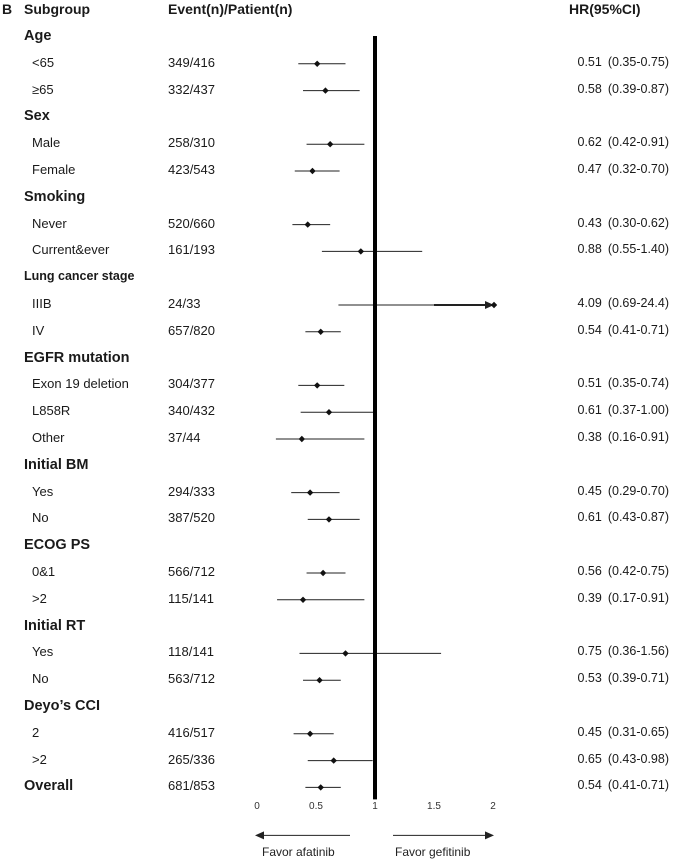 Image resolution: width=685 pixels, height=859 pixels. What do you see at coordinates (589, 303) in the screenshot?
I see `hr-value: 4.09` at bounding box center [589, 303].